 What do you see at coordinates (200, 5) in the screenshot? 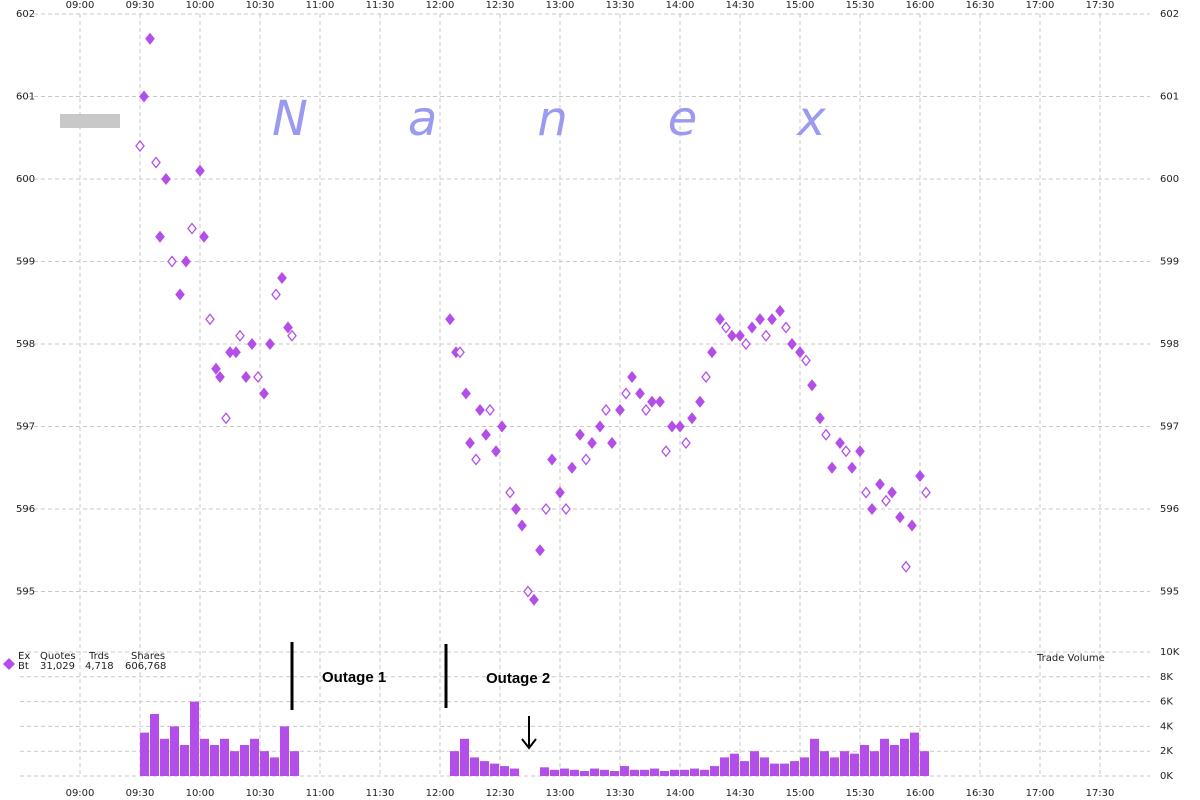
I see `x-tick-label: 10:00` at bounding box center [200, 5].